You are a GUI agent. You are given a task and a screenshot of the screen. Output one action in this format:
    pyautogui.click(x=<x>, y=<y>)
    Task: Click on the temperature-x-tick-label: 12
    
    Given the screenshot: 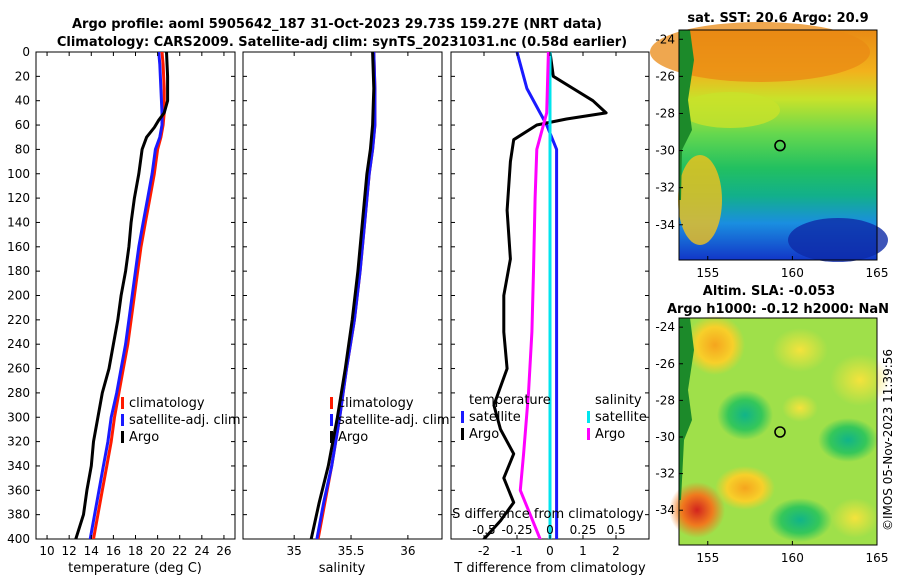 What is the action you would take?
    pyautogui.click(x=69, y=551)
    